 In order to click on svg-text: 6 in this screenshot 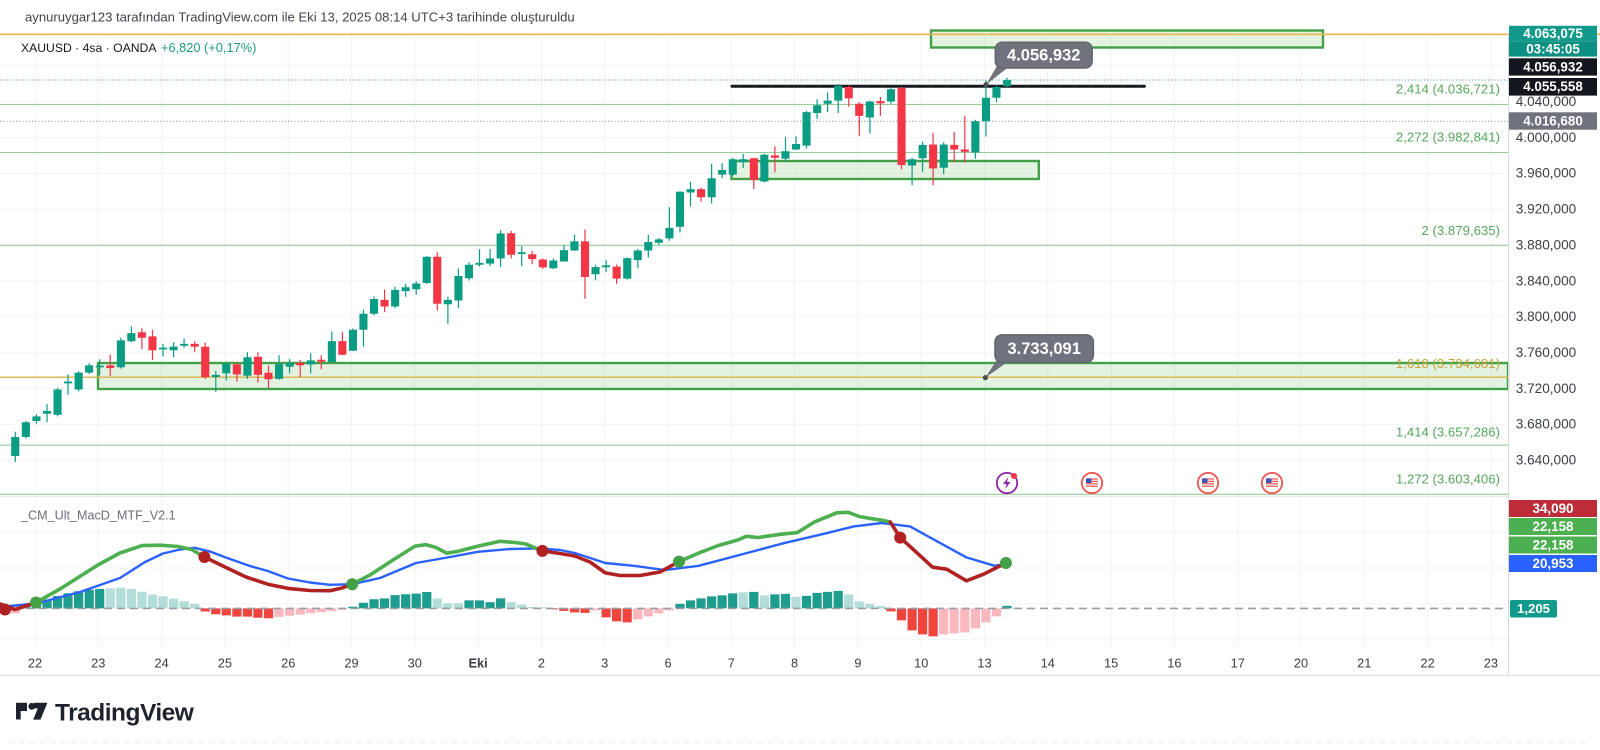, I will do `click(667, 663)`.